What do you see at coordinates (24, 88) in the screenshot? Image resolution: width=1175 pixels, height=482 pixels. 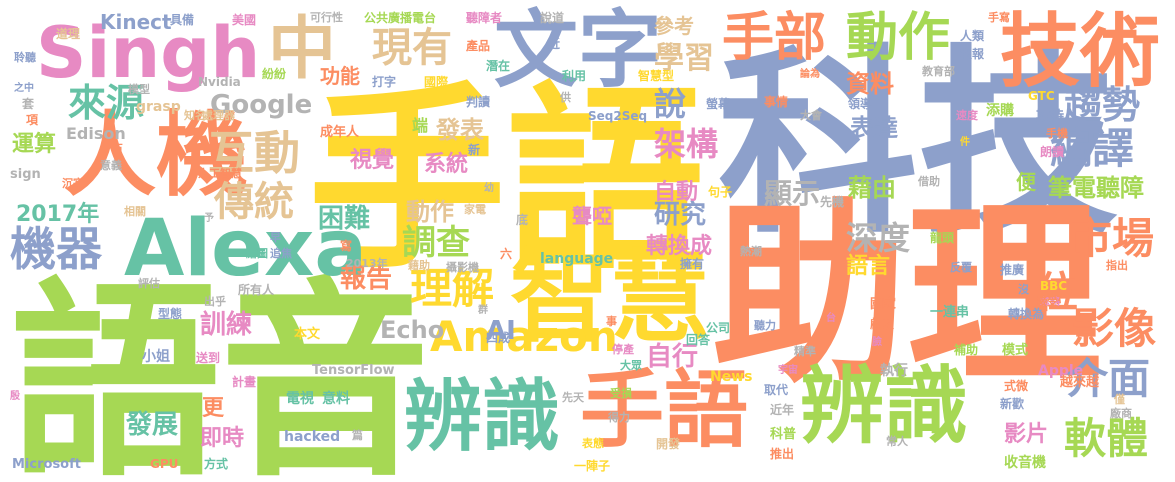 I see `word: 之中` at bounding box center [24, 88].